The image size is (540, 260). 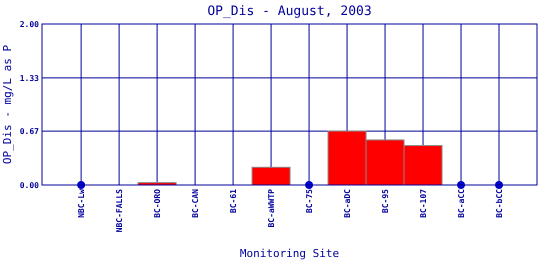 What do you see at coordinates (233, 201) in the screenshot?
I see `x-tick-label: BC-61` at bounding box center [233, 201].